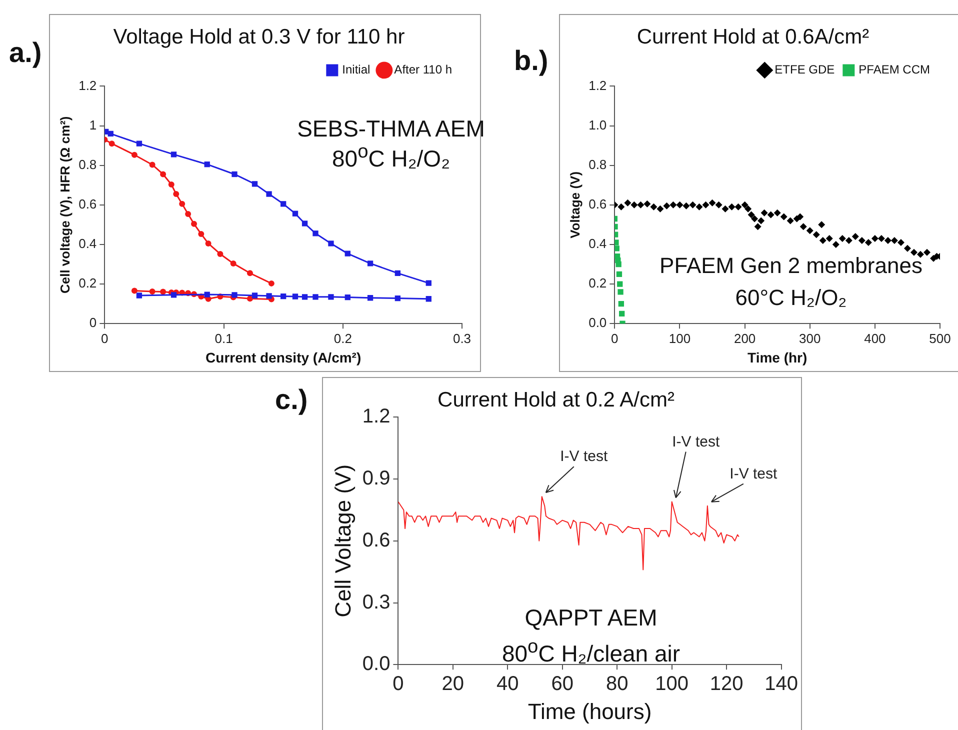  What do you see at coordinates (791, 266) in the screenshot?
I see `annotation: PFAEM Gen 2 membranes` at bounding box center [791, 266].